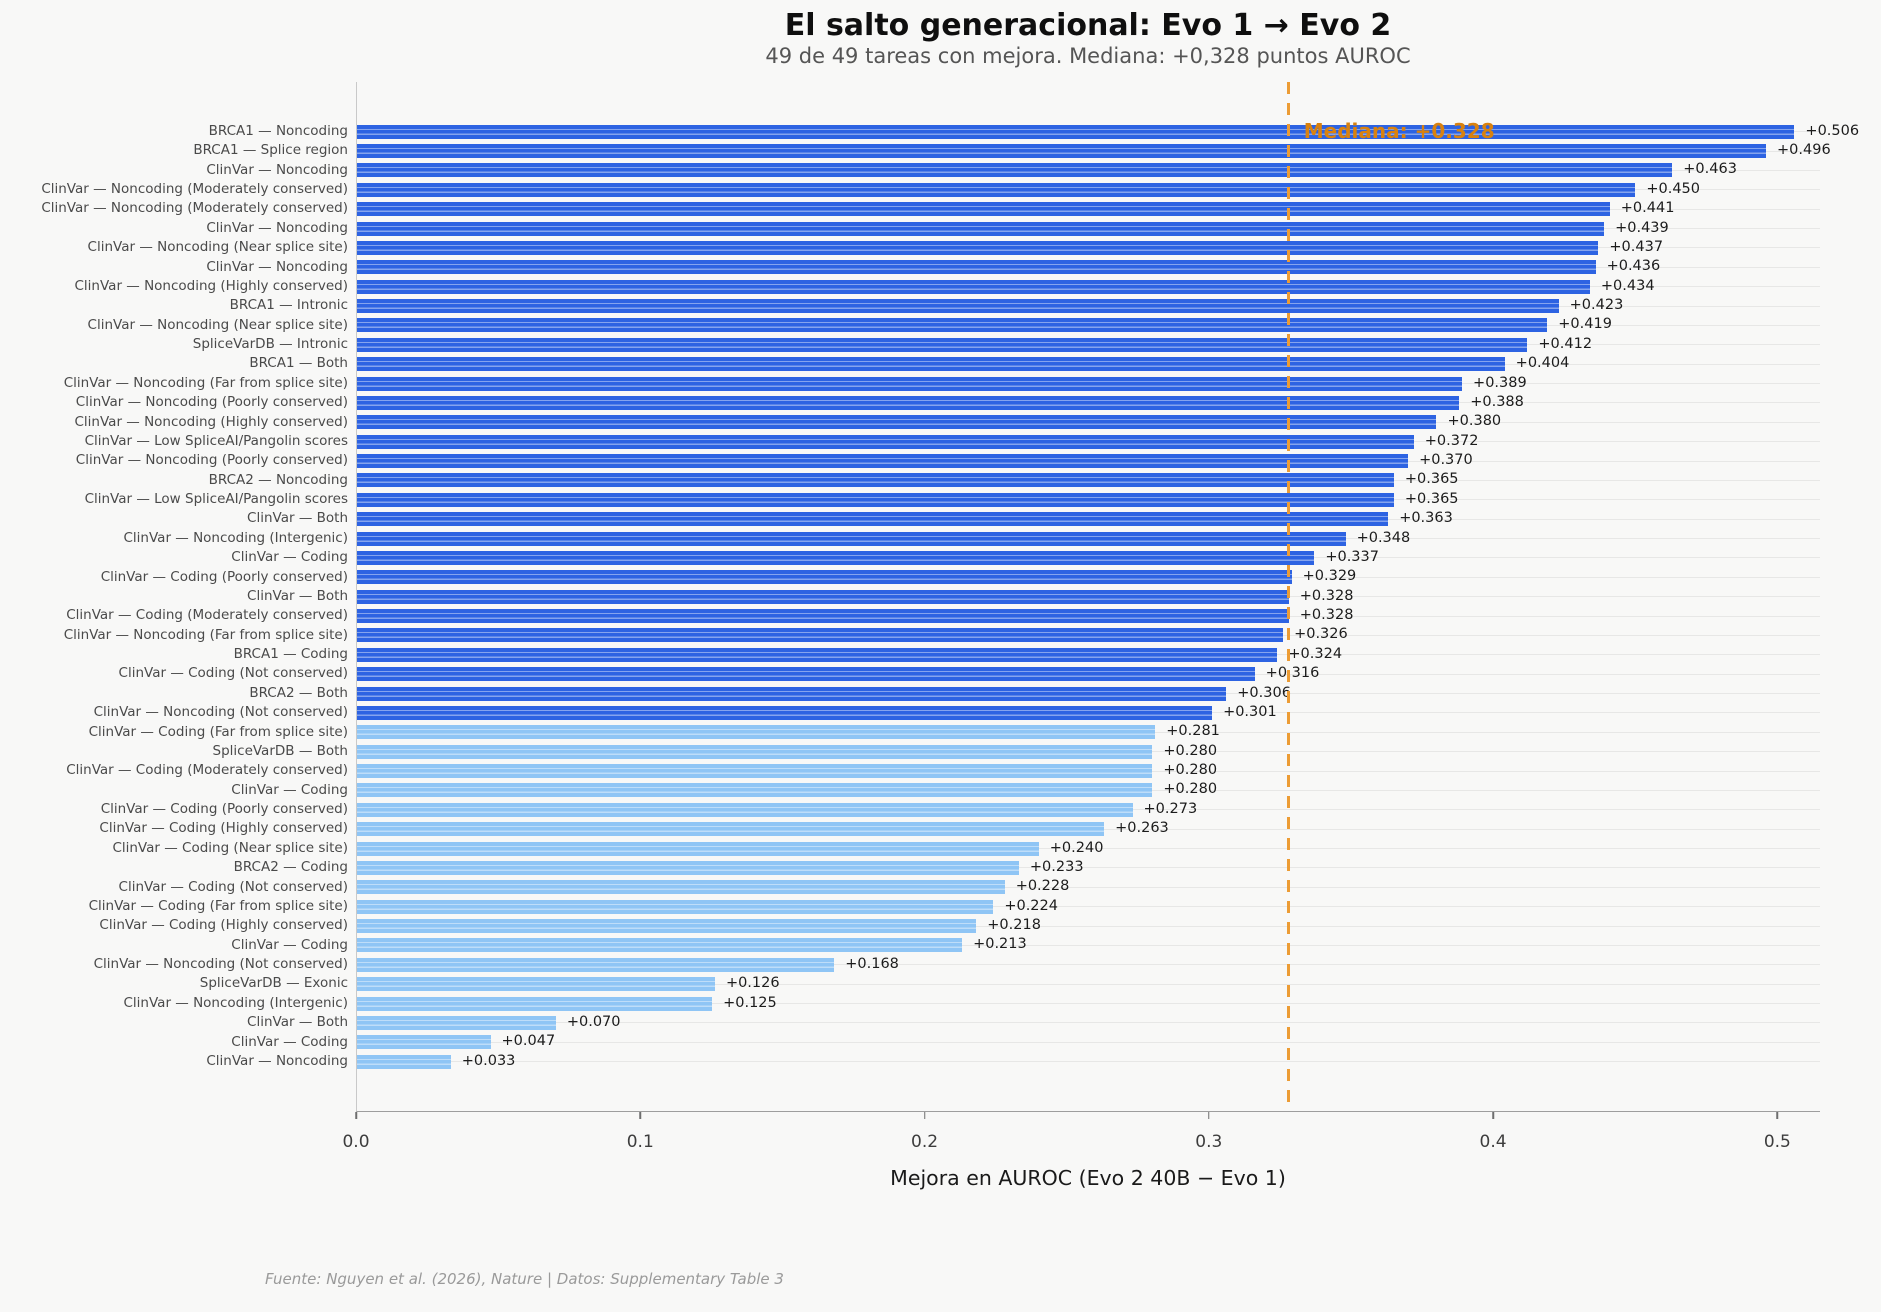 Image resolution: width=1881 pixels, height=1312 pixels. What do you see at coordinates (1642, 227) in the screenshot?
I see `value-label: +0.439` at bounding box center [1642, 227].